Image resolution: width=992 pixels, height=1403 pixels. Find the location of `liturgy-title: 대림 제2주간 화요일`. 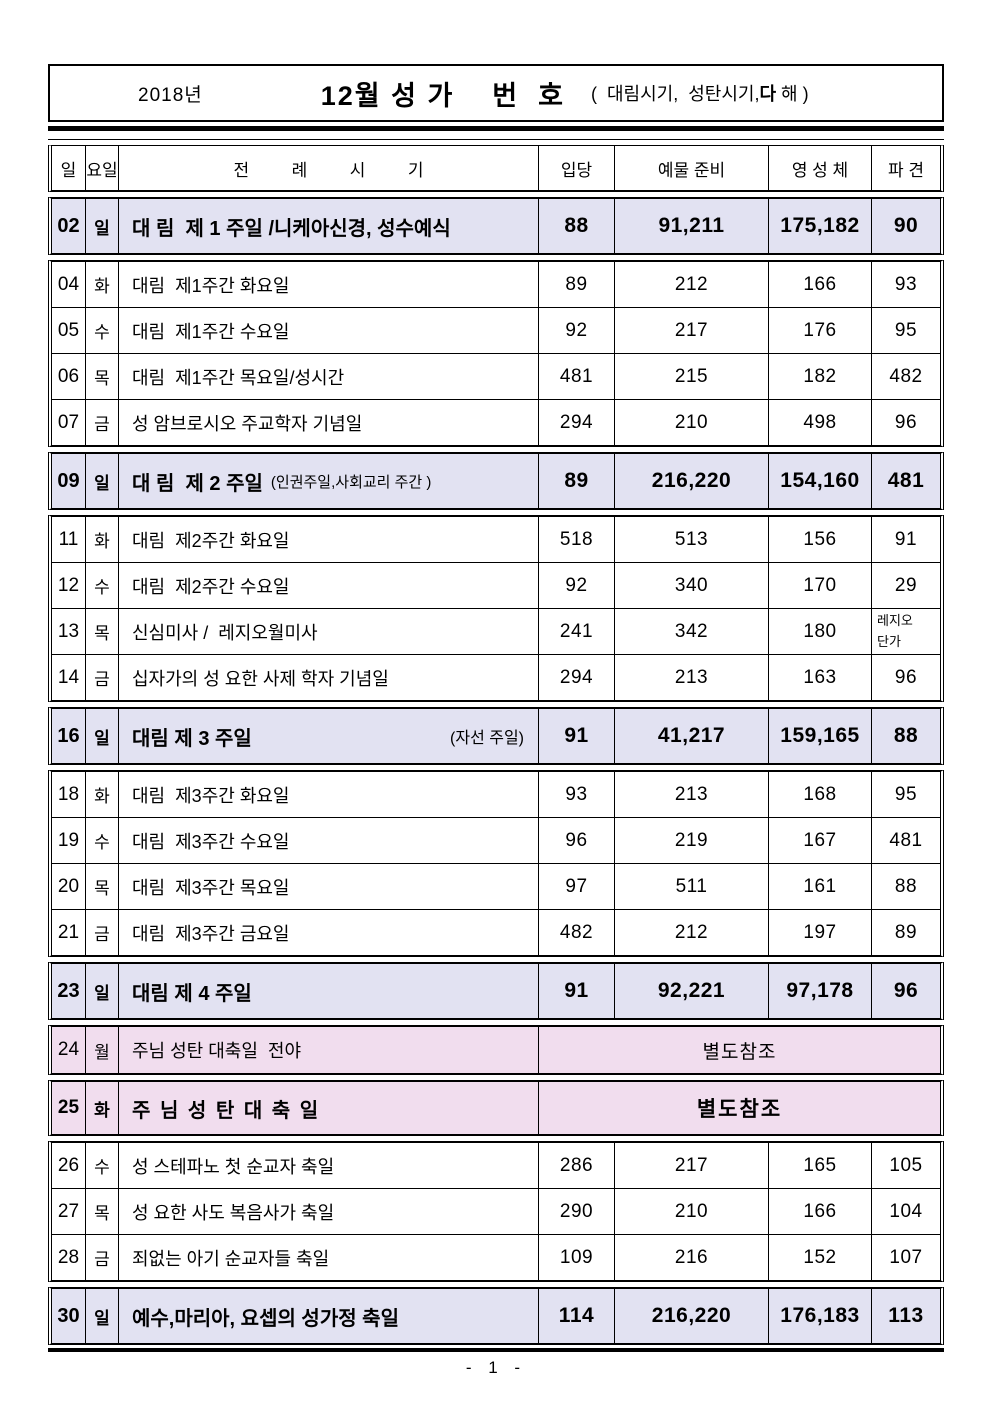

liturgy-title: 대림 제2주간 화요일 is located at coordinates (211, 540).